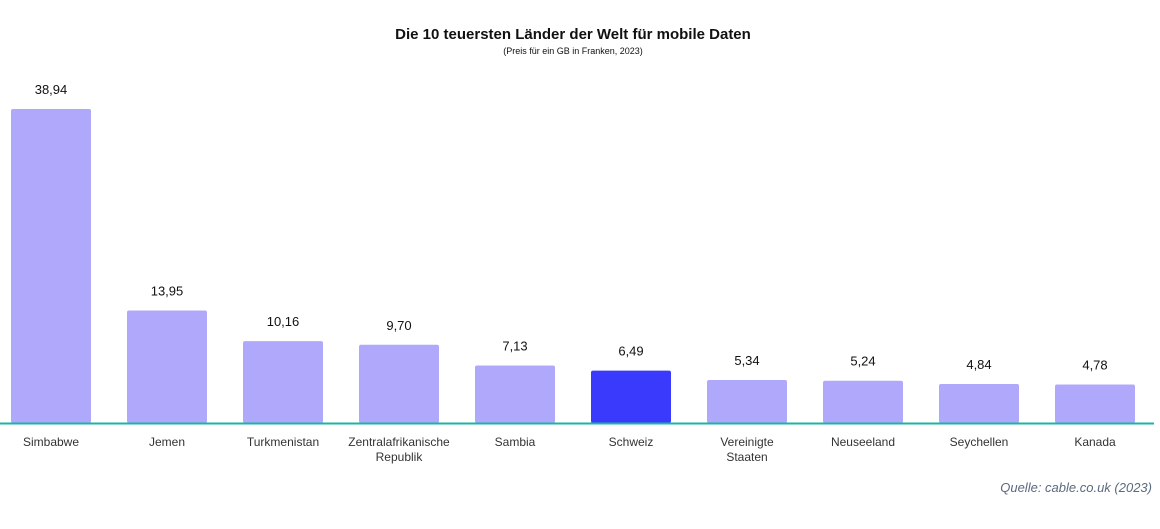  What do you see at coordinates (1095, 403) in the screenshot?
I see `bar-kanada` at bounding box center [1095, 403].